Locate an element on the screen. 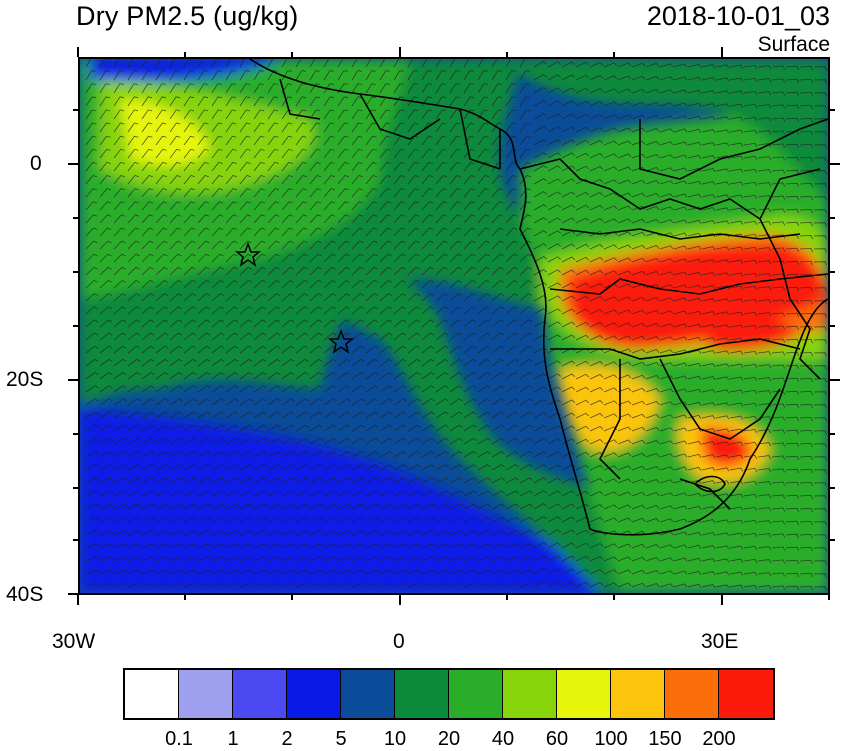 The height and width of the screenshot is (751, 850). colorbar-label: 10 is located at coordinates (395, 739).